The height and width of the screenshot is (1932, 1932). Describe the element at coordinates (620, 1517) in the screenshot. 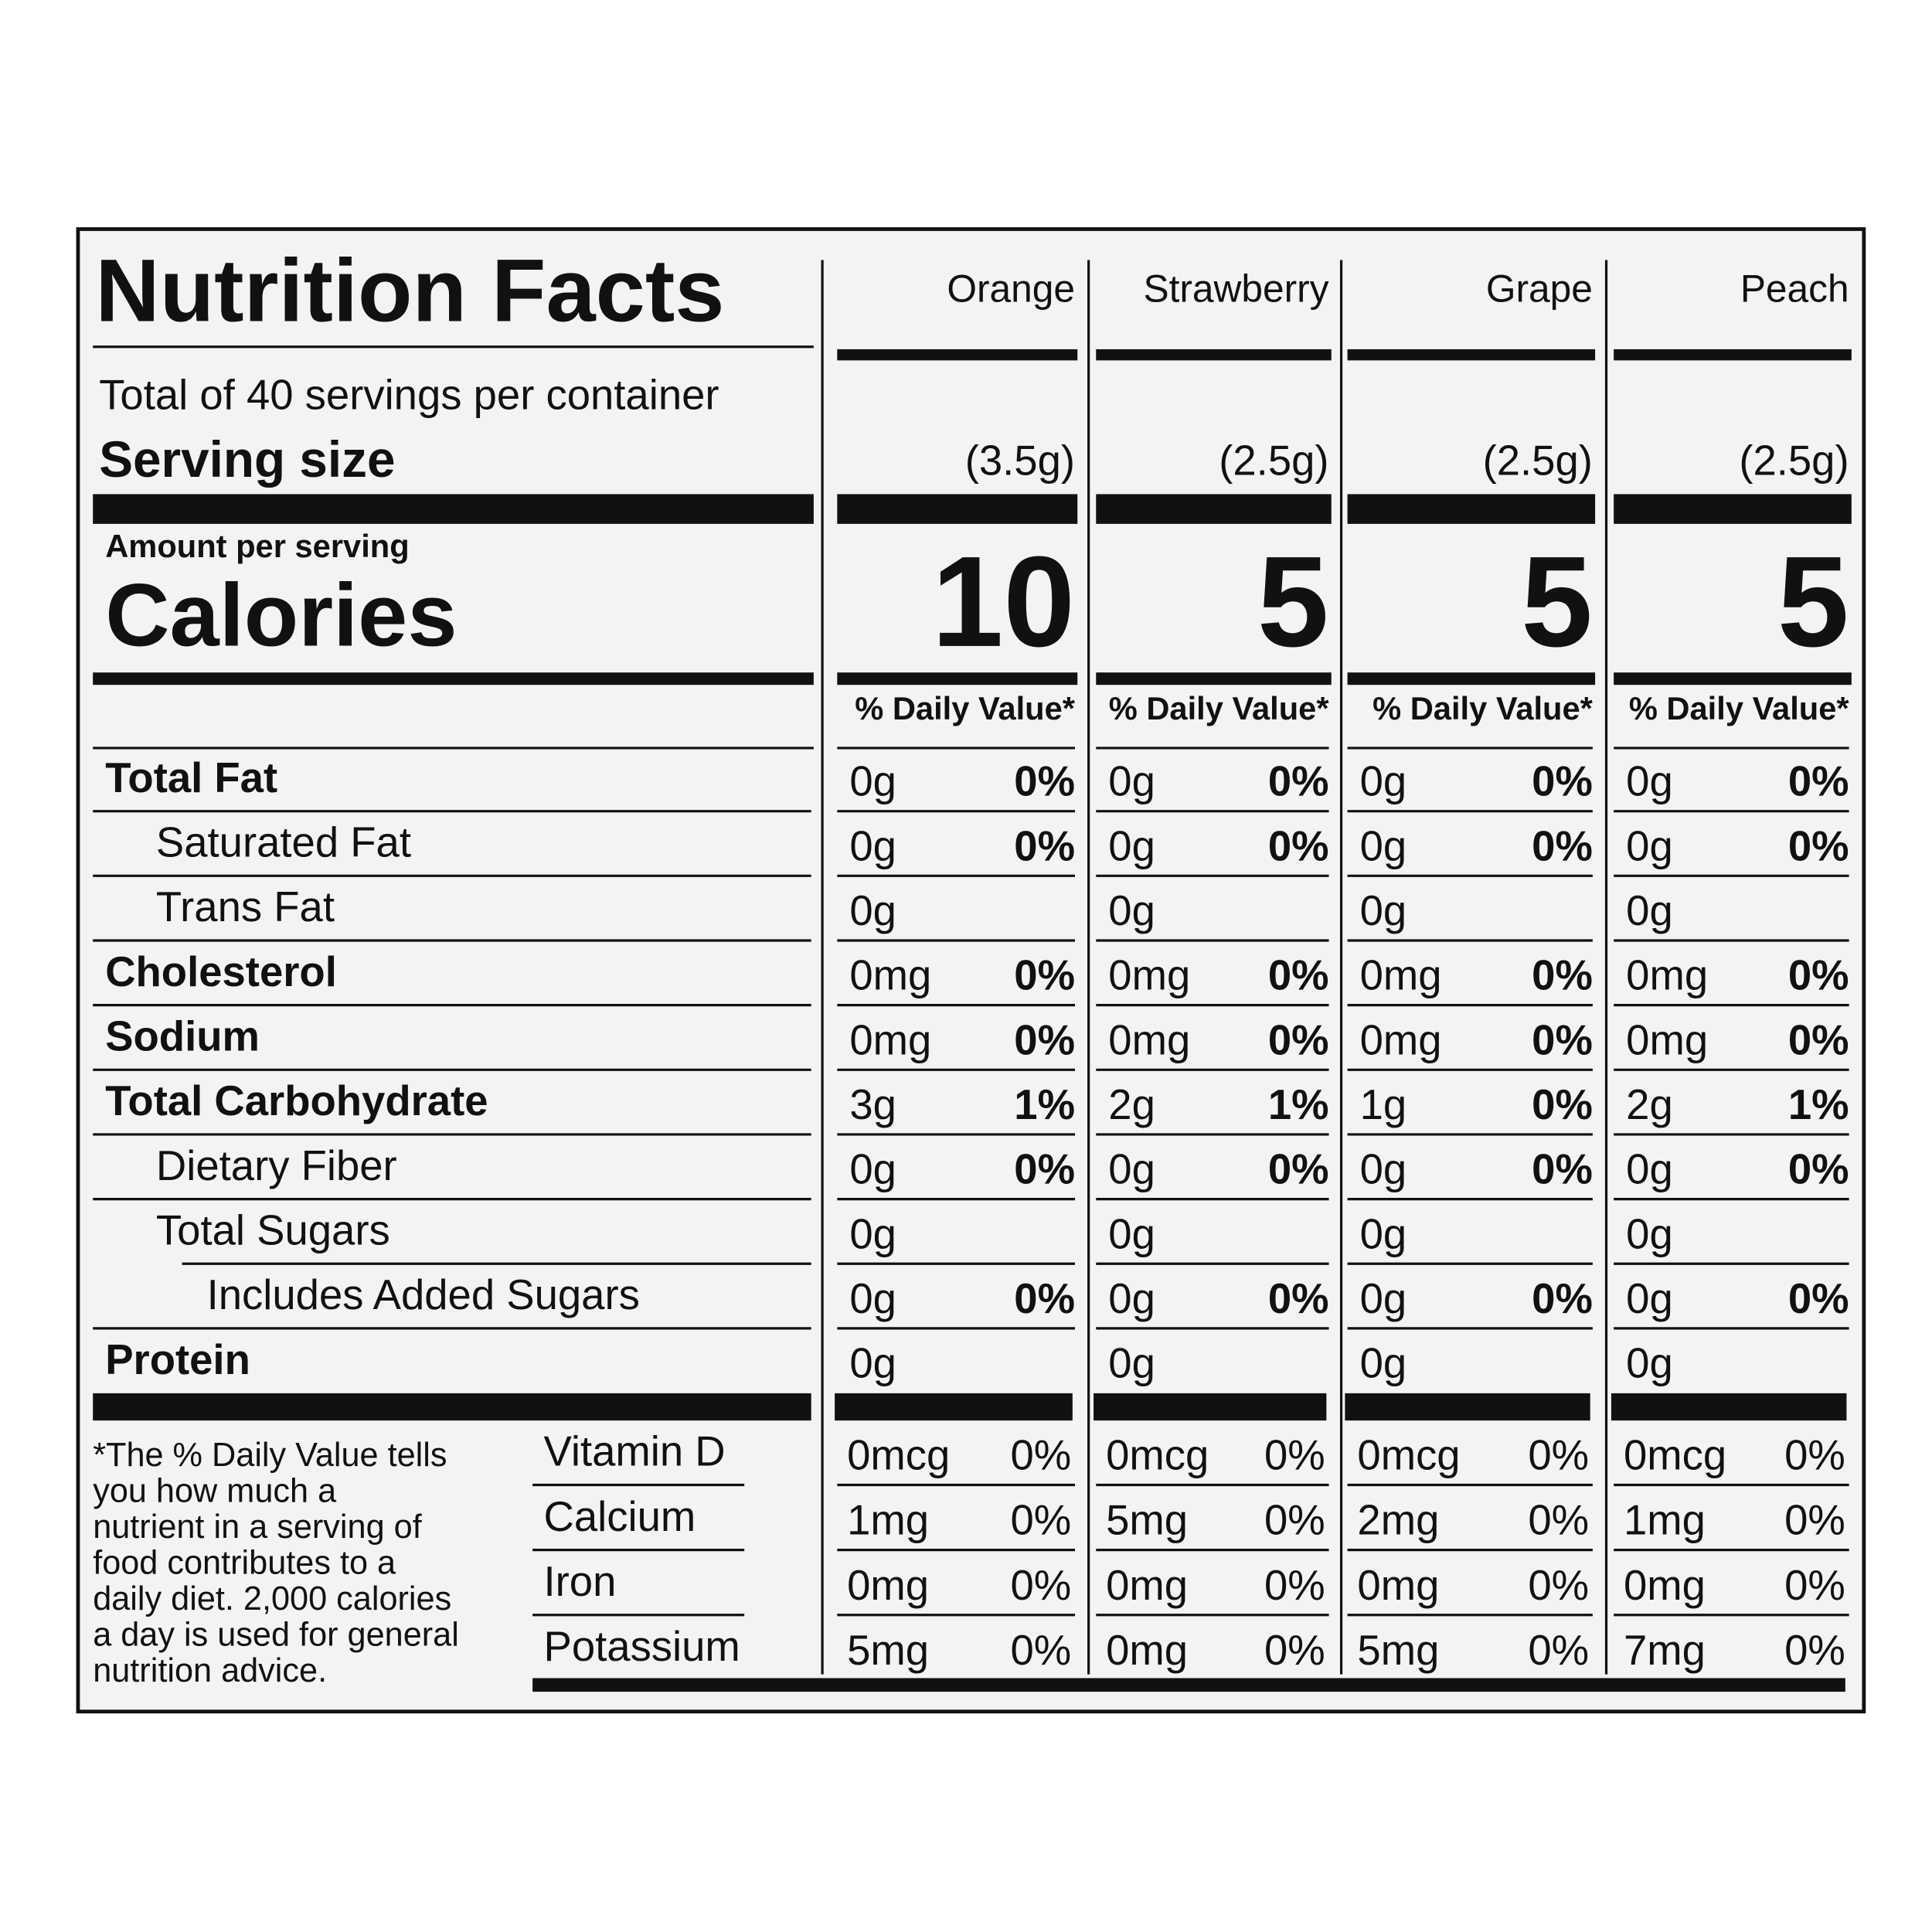

I see `vitamin-label: Calcium` at that location.